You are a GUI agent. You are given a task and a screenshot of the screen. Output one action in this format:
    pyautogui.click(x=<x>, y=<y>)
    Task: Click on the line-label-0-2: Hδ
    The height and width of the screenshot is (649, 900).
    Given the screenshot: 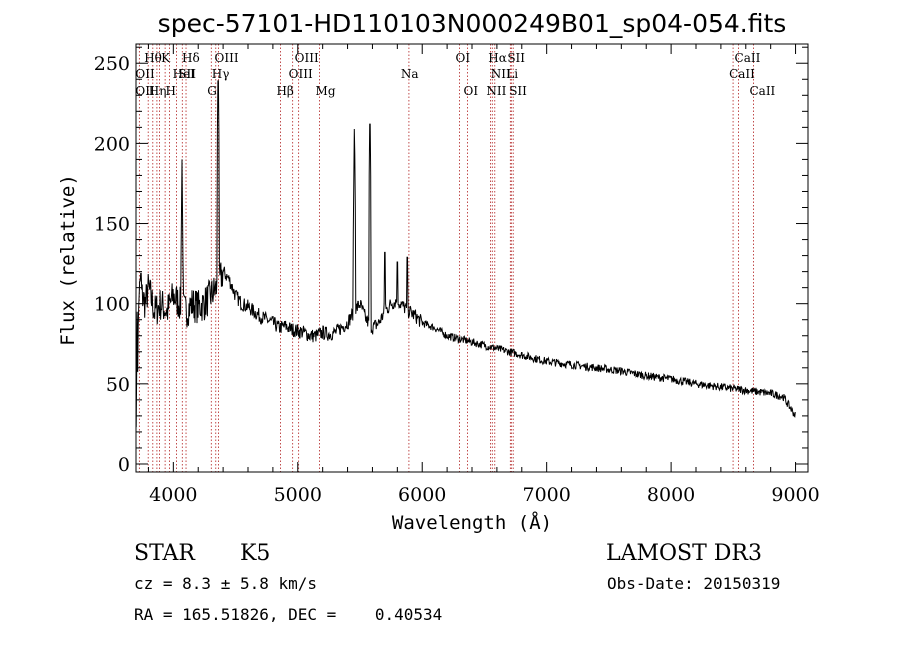 What is the action you would take?
    pyautogui.click(x=191, y=58)
    